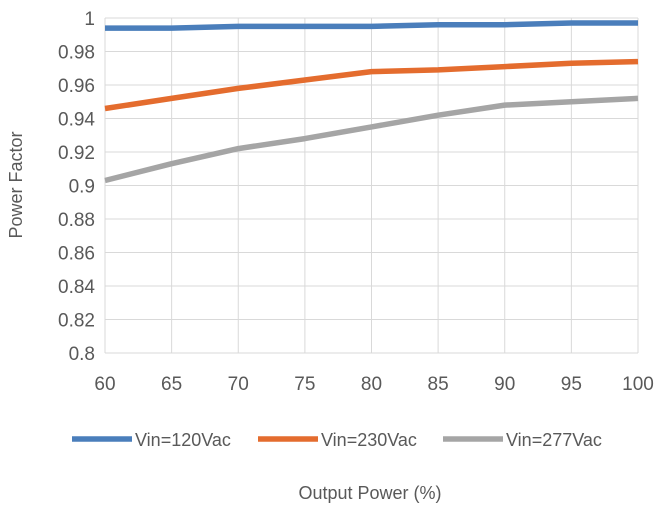  Describe the element at coordinates (369, 493) in the screenshot. I see `x-axis-title: Output Power (%)` at that location.